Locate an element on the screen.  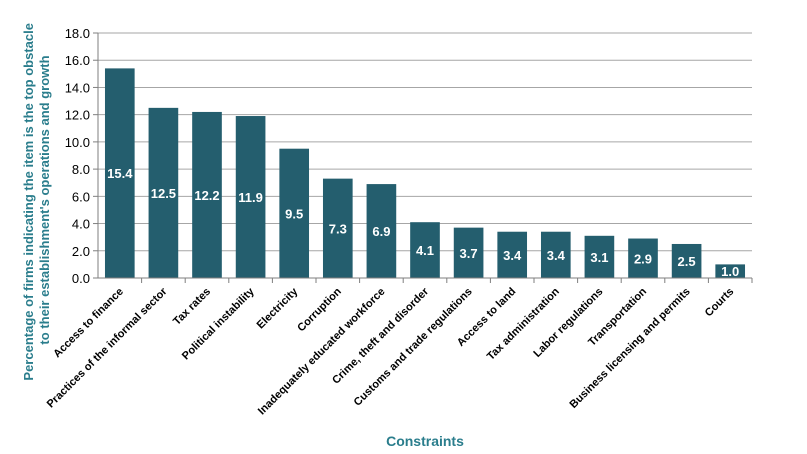
y-tick-label: 18.0 is located at coordinates (77, 33).